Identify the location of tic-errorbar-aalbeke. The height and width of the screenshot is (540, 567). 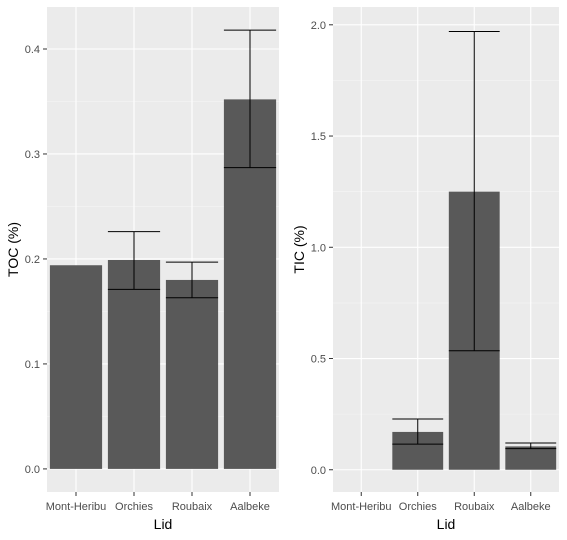
(531, 446).